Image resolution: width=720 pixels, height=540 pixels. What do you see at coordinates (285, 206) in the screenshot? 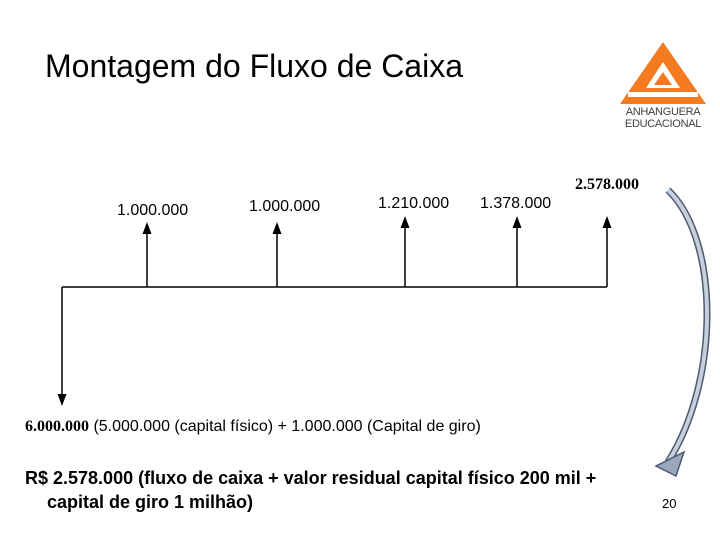
I see `inflow-label-2: 1.000.000` at bounding box center [285, 206].